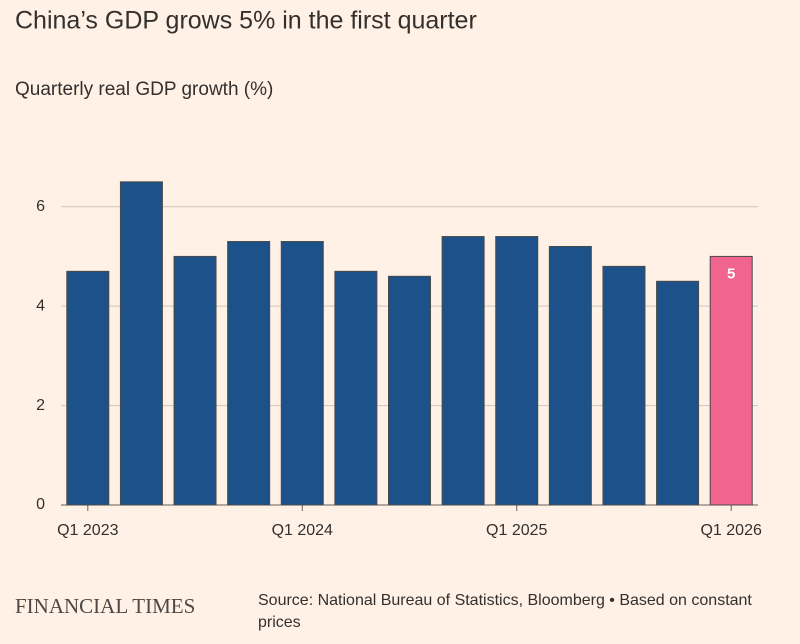 Image resolution: width=800 pixels, height=644 pixels. I want to click on x-tick-label: Q1 2025, so click(516, 530).